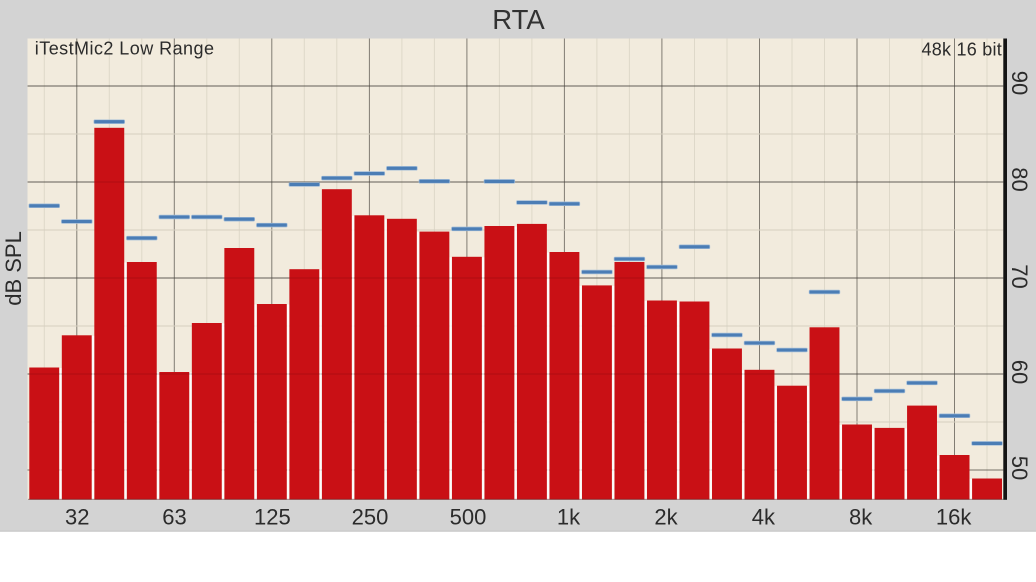 Image resolution: width=1036 pixels, height=582 pixels. I want to click on svg-text: 70, so click(1019, 276).